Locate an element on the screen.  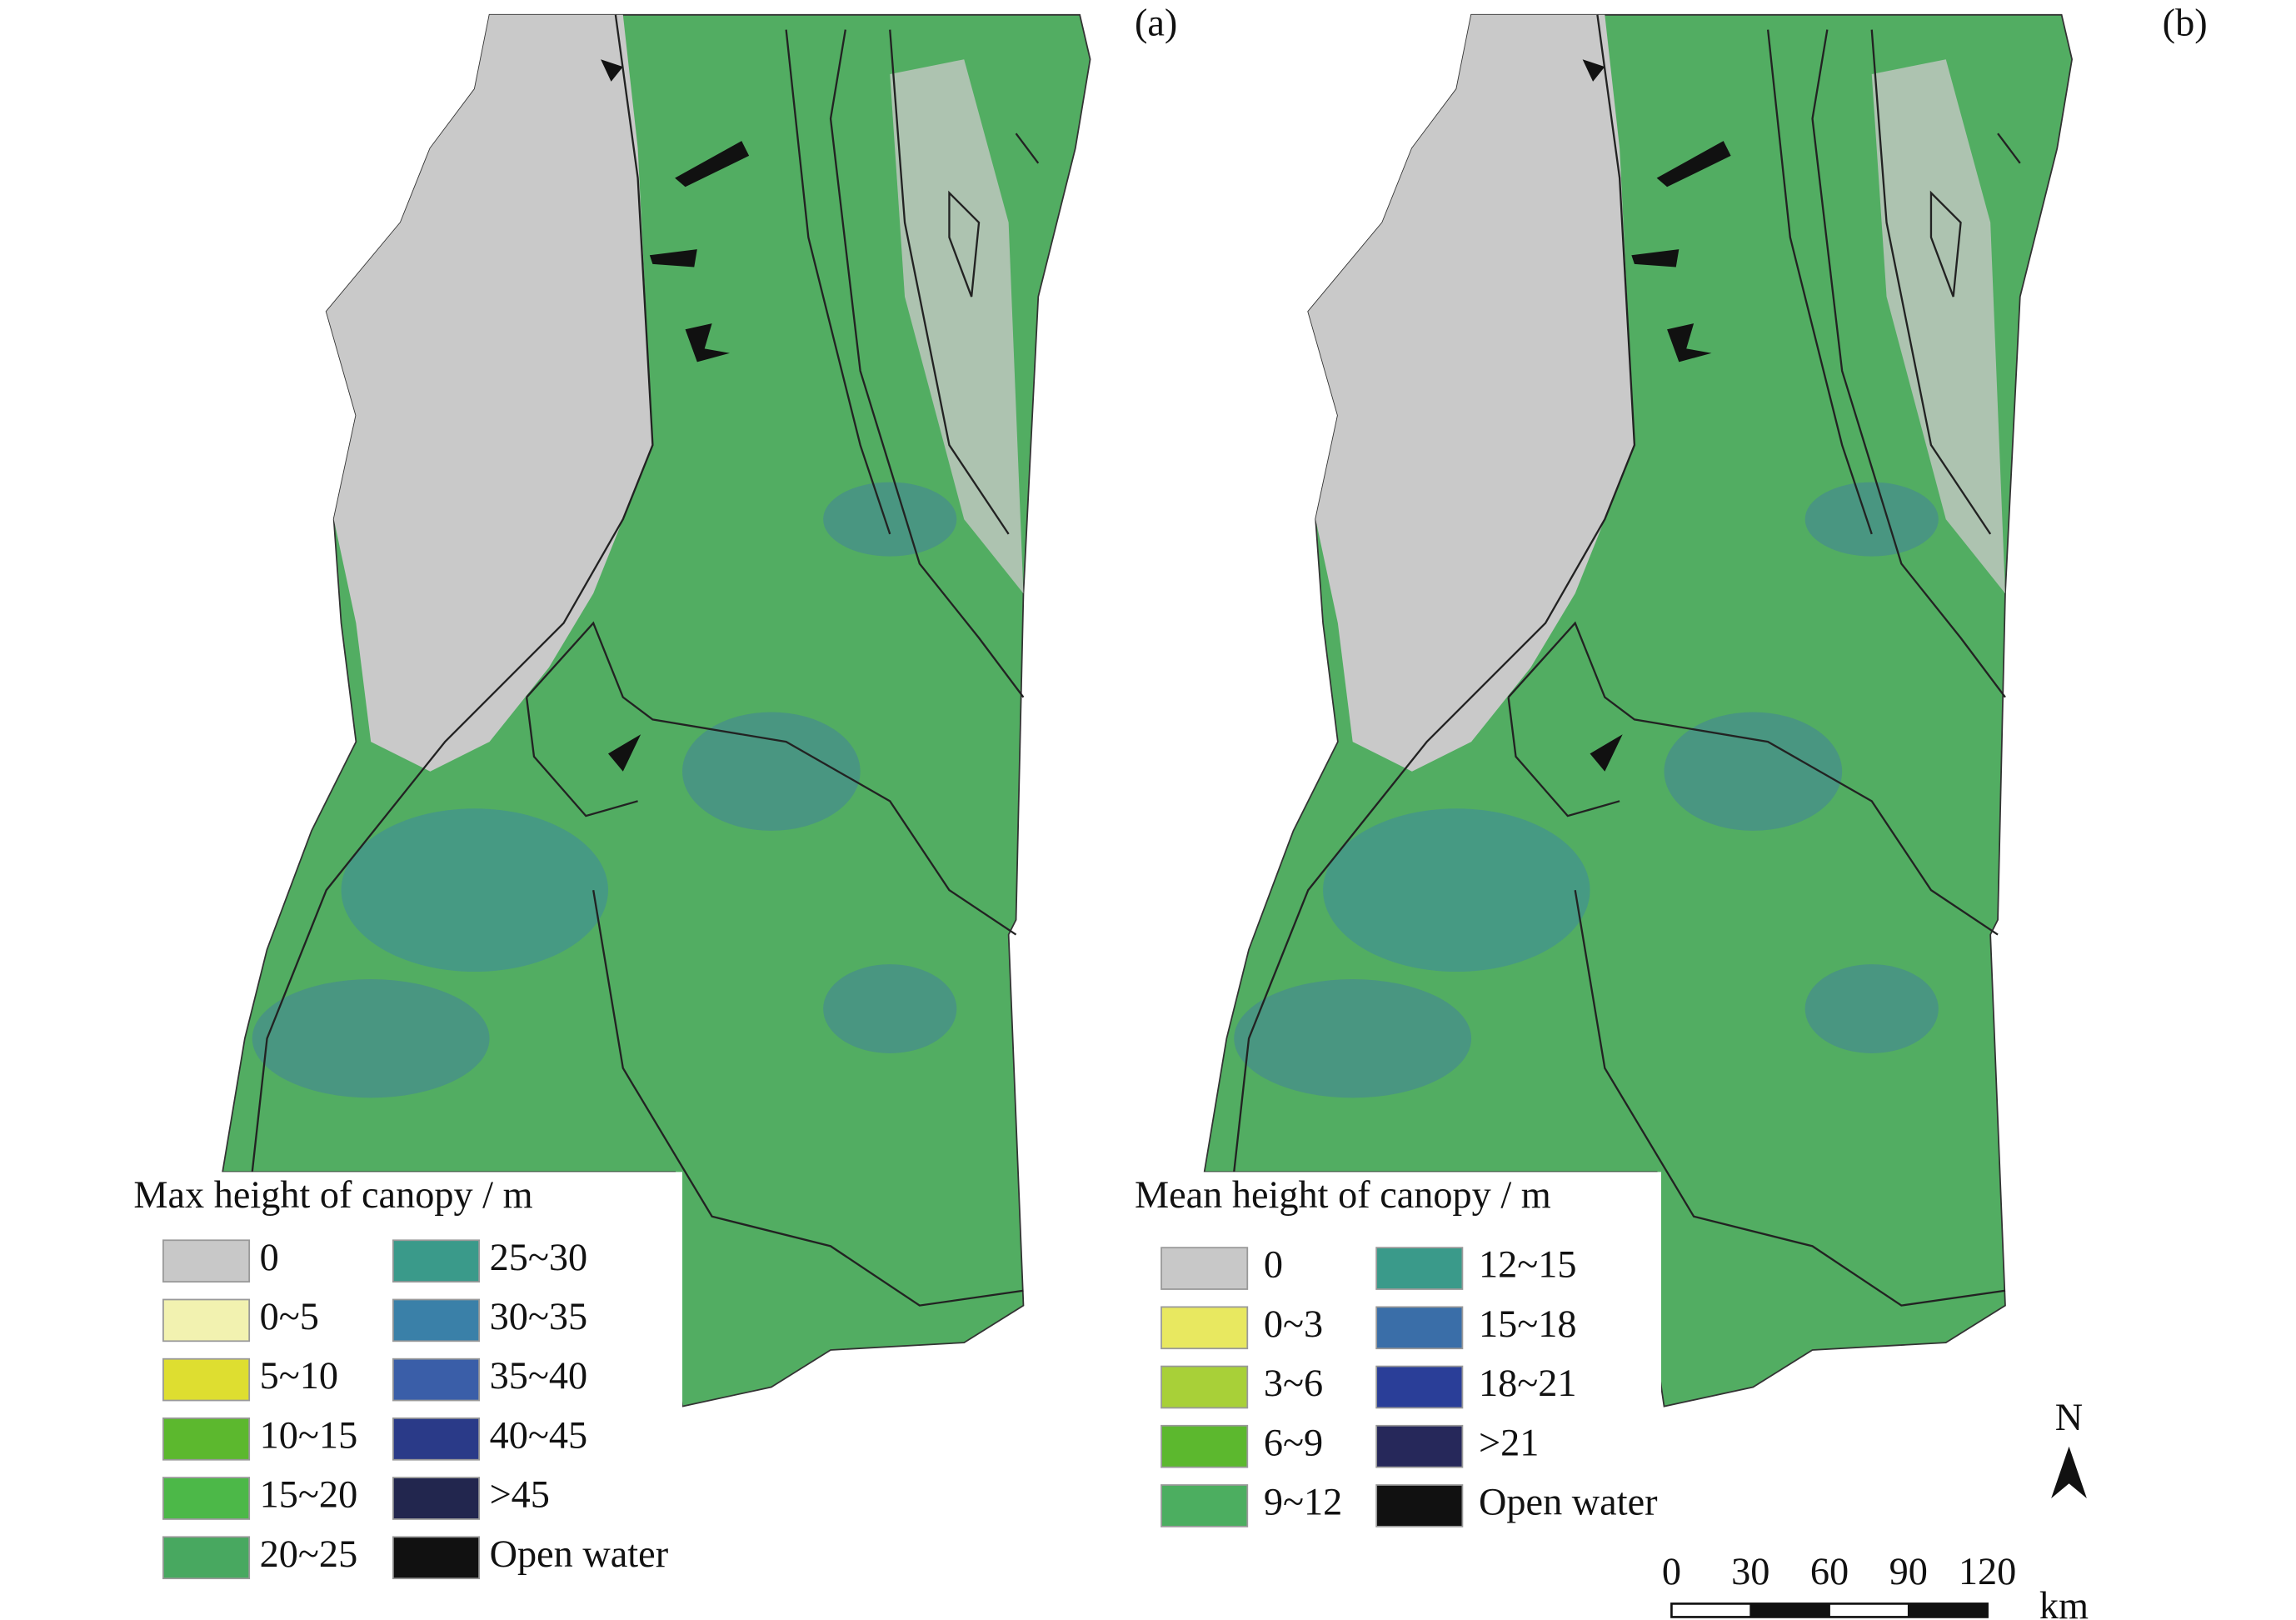
scale-unit: km is located at coordinates (2064, 1602).